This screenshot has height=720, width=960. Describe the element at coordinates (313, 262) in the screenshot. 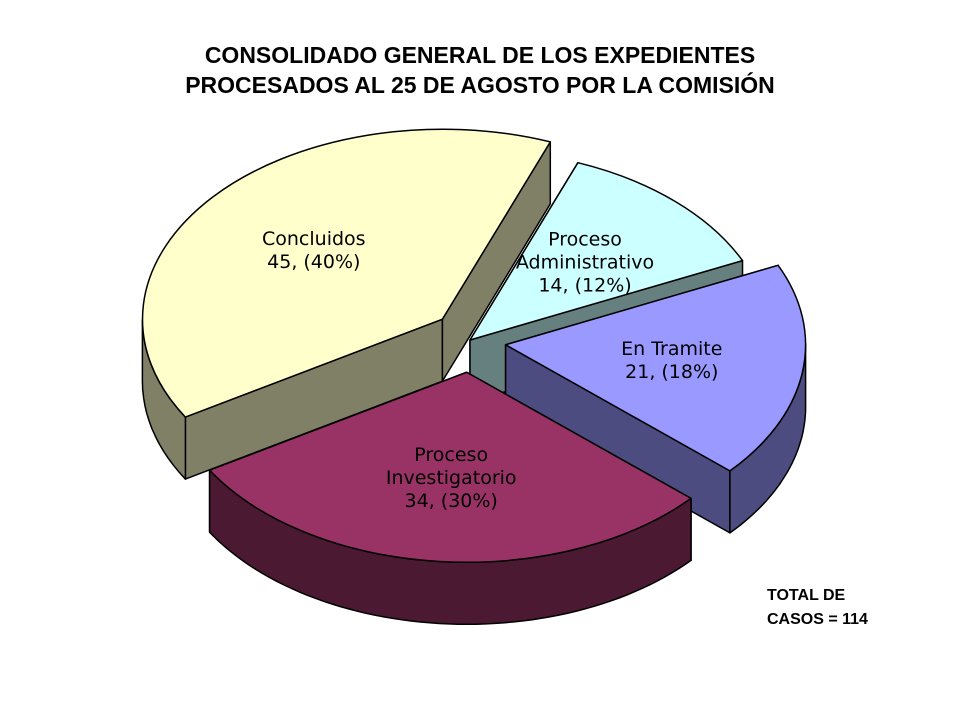

I see `pie-slice-label-line: 45, (40%)` at that location.